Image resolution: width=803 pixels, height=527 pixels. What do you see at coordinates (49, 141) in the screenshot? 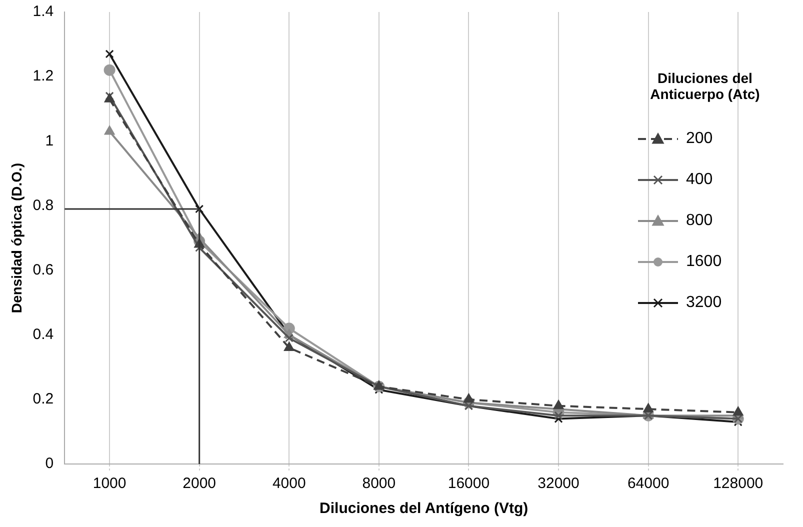
I see `y-tick-label: 1` at bounding box center [49, 141].